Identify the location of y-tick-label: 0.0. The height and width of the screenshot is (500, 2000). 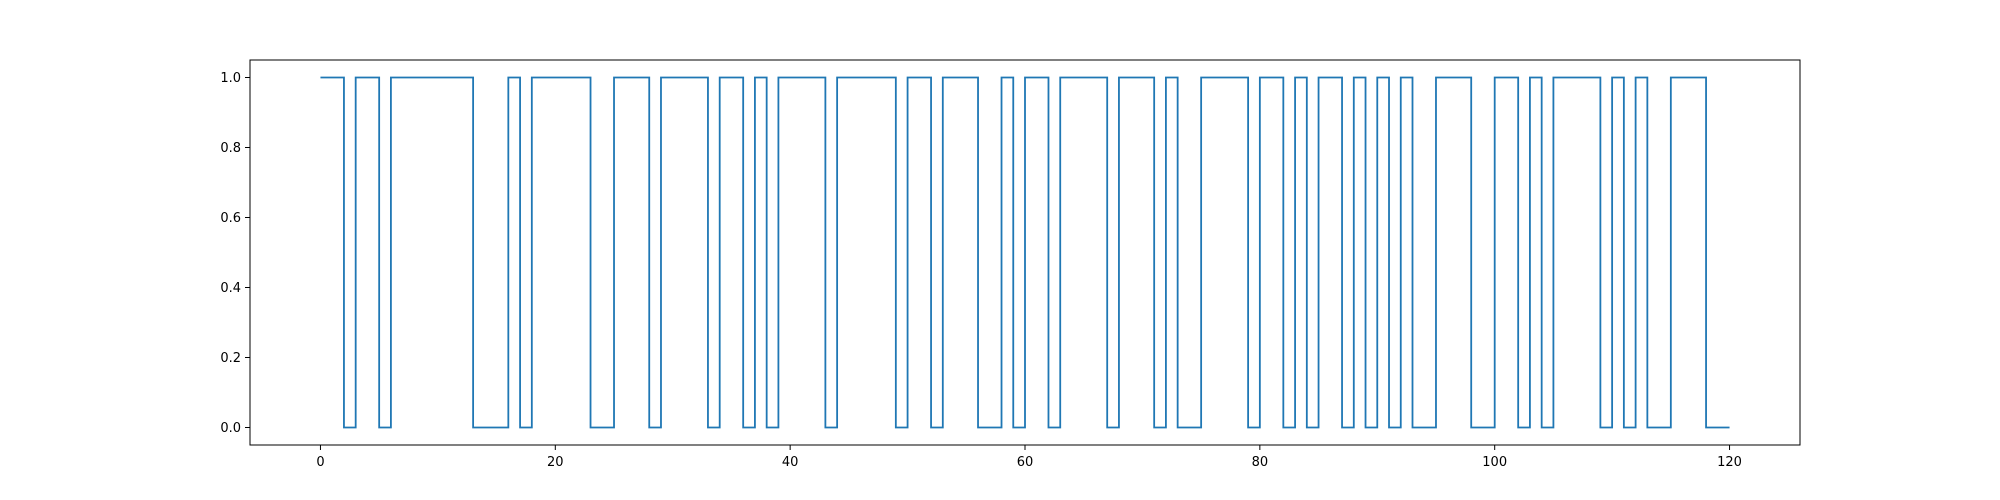
(230, 428).